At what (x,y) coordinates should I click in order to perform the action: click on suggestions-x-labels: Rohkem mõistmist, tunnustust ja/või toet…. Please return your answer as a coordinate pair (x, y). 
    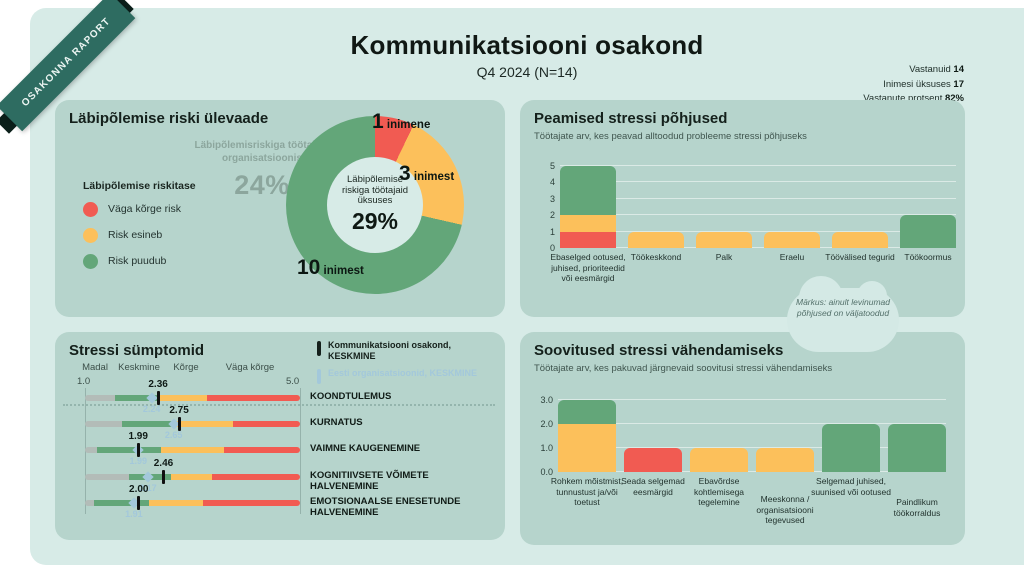
    Looking at the image, I should click on (748, 501).